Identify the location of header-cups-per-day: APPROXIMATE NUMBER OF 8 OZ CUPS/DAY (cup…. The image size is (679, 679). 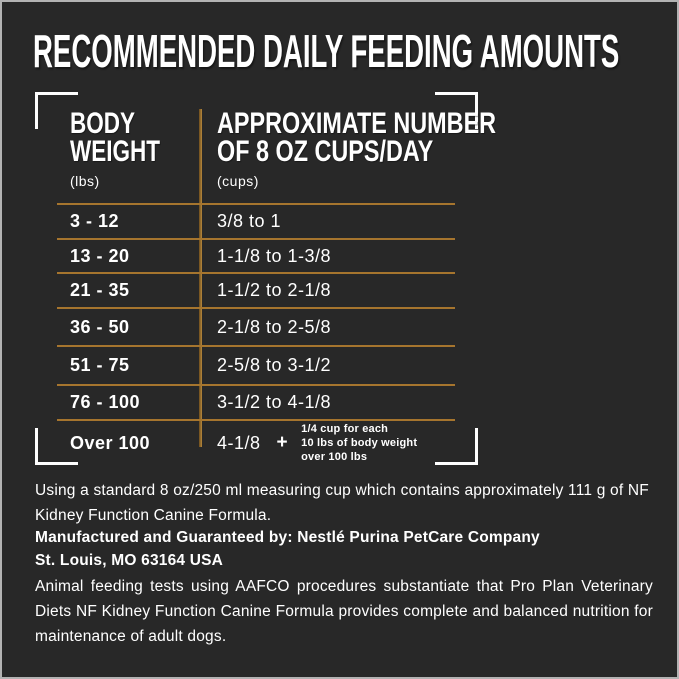
(396, 148).